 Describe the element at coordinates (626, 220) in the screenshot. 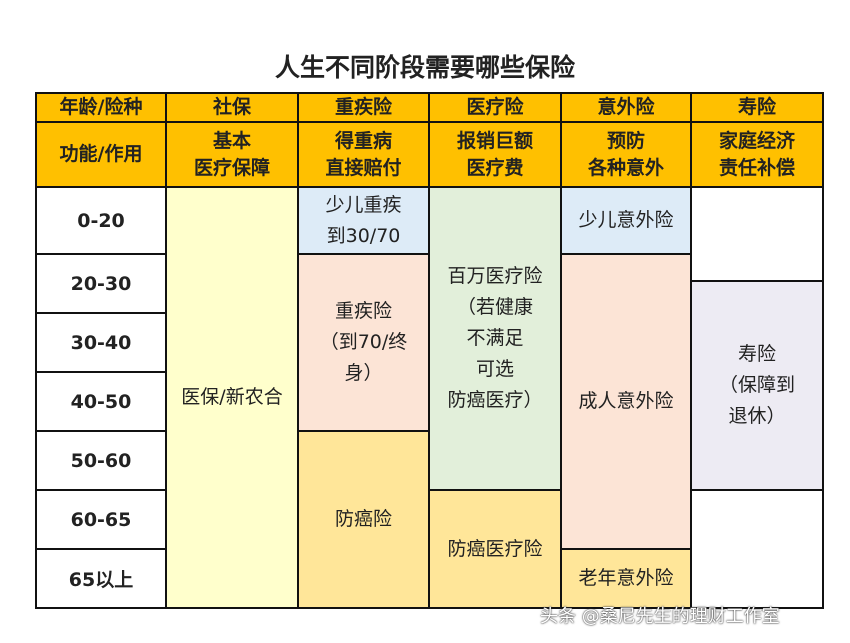

I see `child-accident-cell: 少儿意外险` at that location.